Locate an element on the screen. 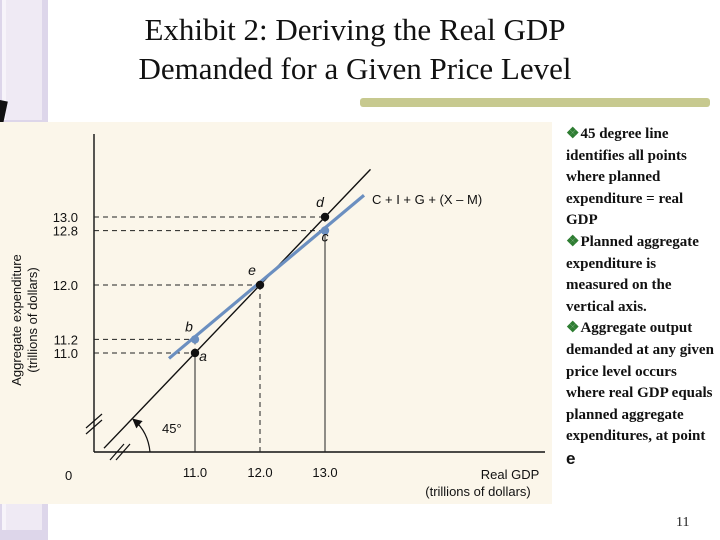  note-point-letter: e is located at coordinates (571, 458).